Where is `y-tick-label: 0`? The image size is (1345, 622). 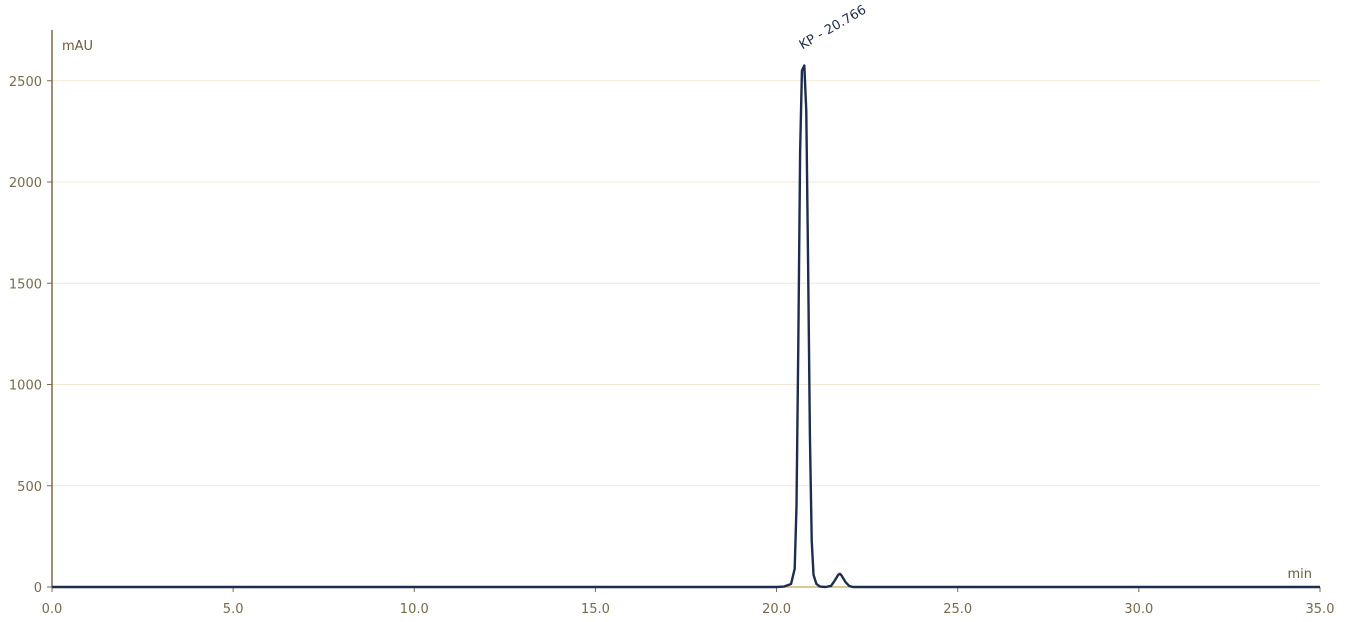
y-tick-label: 0 is located at coordinates (38, 588).